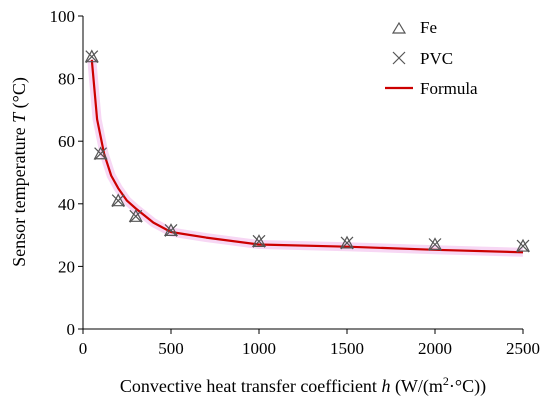  What do you see at coordinates (523, 348) in the screenshot?
I see `x-tick-label: 2500` at bounding box center [523, 348].